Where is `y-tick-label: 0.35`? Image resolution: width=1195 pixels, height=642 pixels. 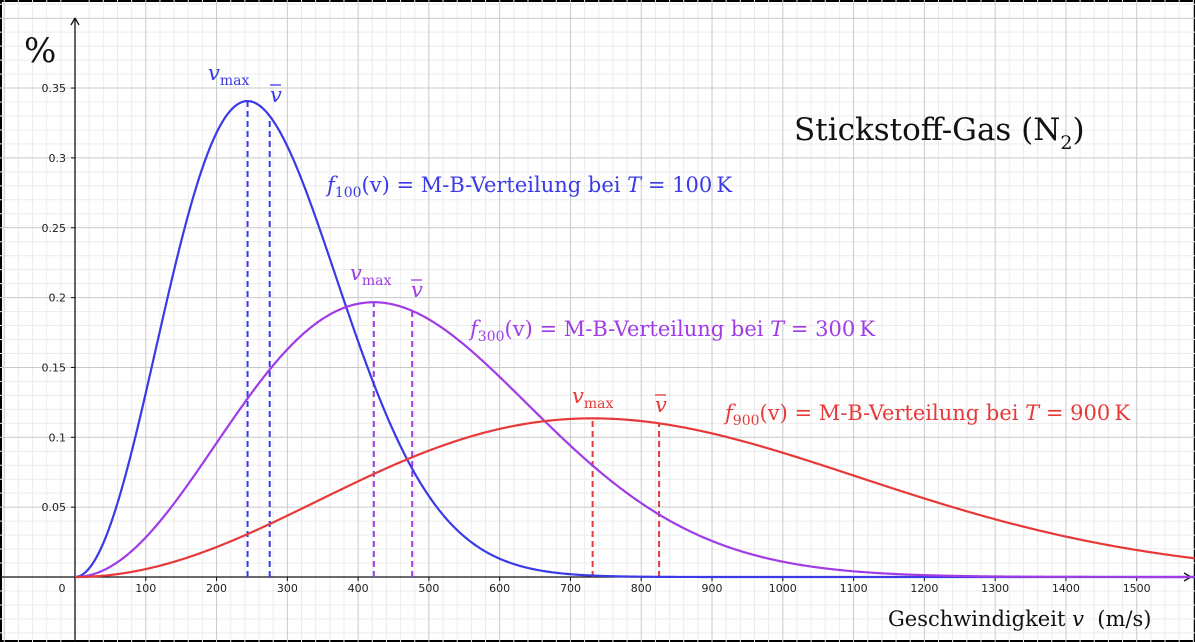 y-tick-label: 0.35 is located at coordinates (54, 88).